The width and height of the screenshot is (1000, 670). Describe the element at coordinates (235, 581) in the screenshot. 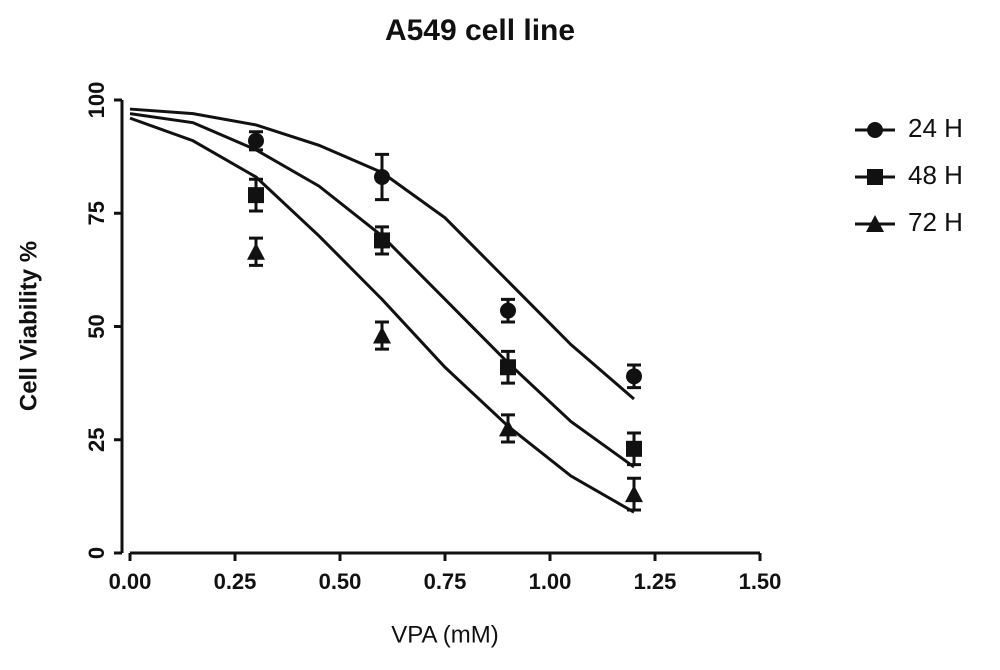

I see `x-tick-label: 0.25` at that location.